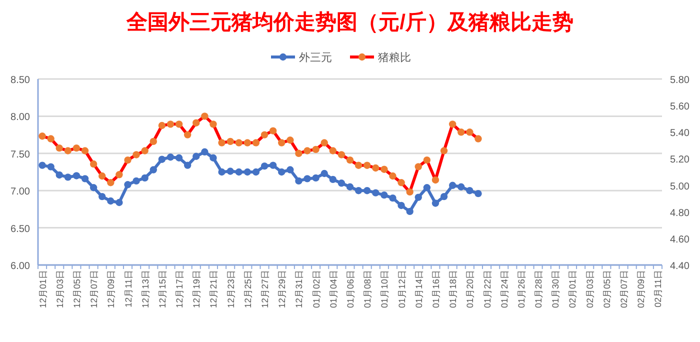  What do you see at coordinates (43, 289) in the screenshot?
I see `x-tick-label: 12月01日` at bounding box center [43, 289].